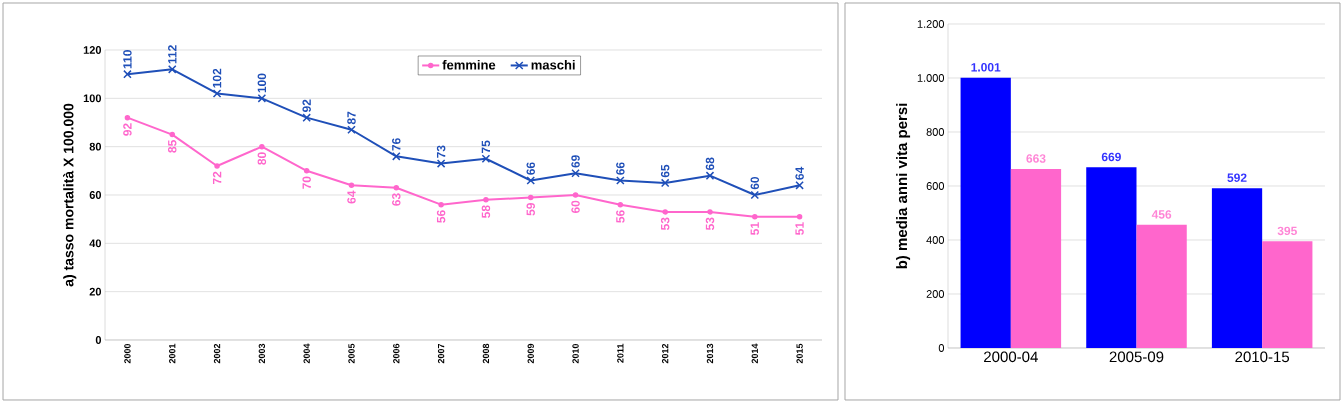 This screenshot has height=403, width=1343. Describe the element at coordinates (127, 59) in the screenshot. I see `data-label: 110` at that location.